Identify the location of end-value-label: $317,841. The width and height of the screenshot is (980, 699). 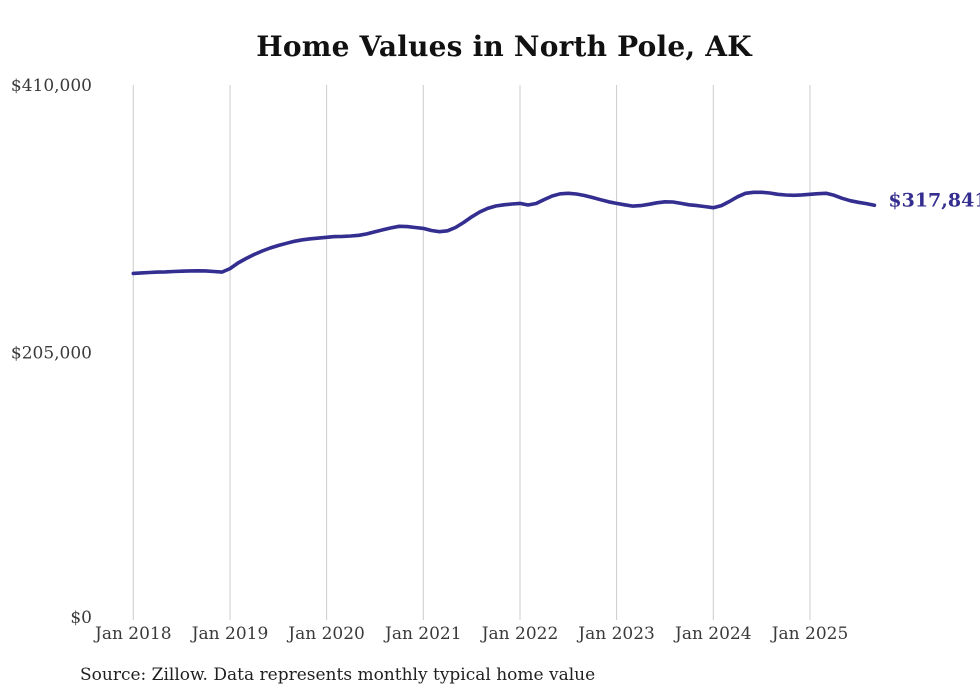
(934, 200).